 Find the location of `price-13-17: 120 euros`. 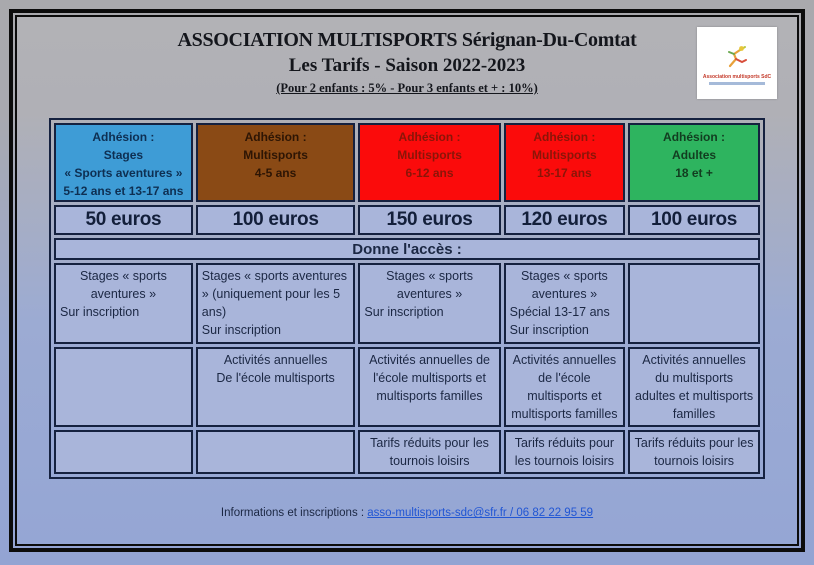

price-13-17: 120 euros is located at coordinates (564, 220).